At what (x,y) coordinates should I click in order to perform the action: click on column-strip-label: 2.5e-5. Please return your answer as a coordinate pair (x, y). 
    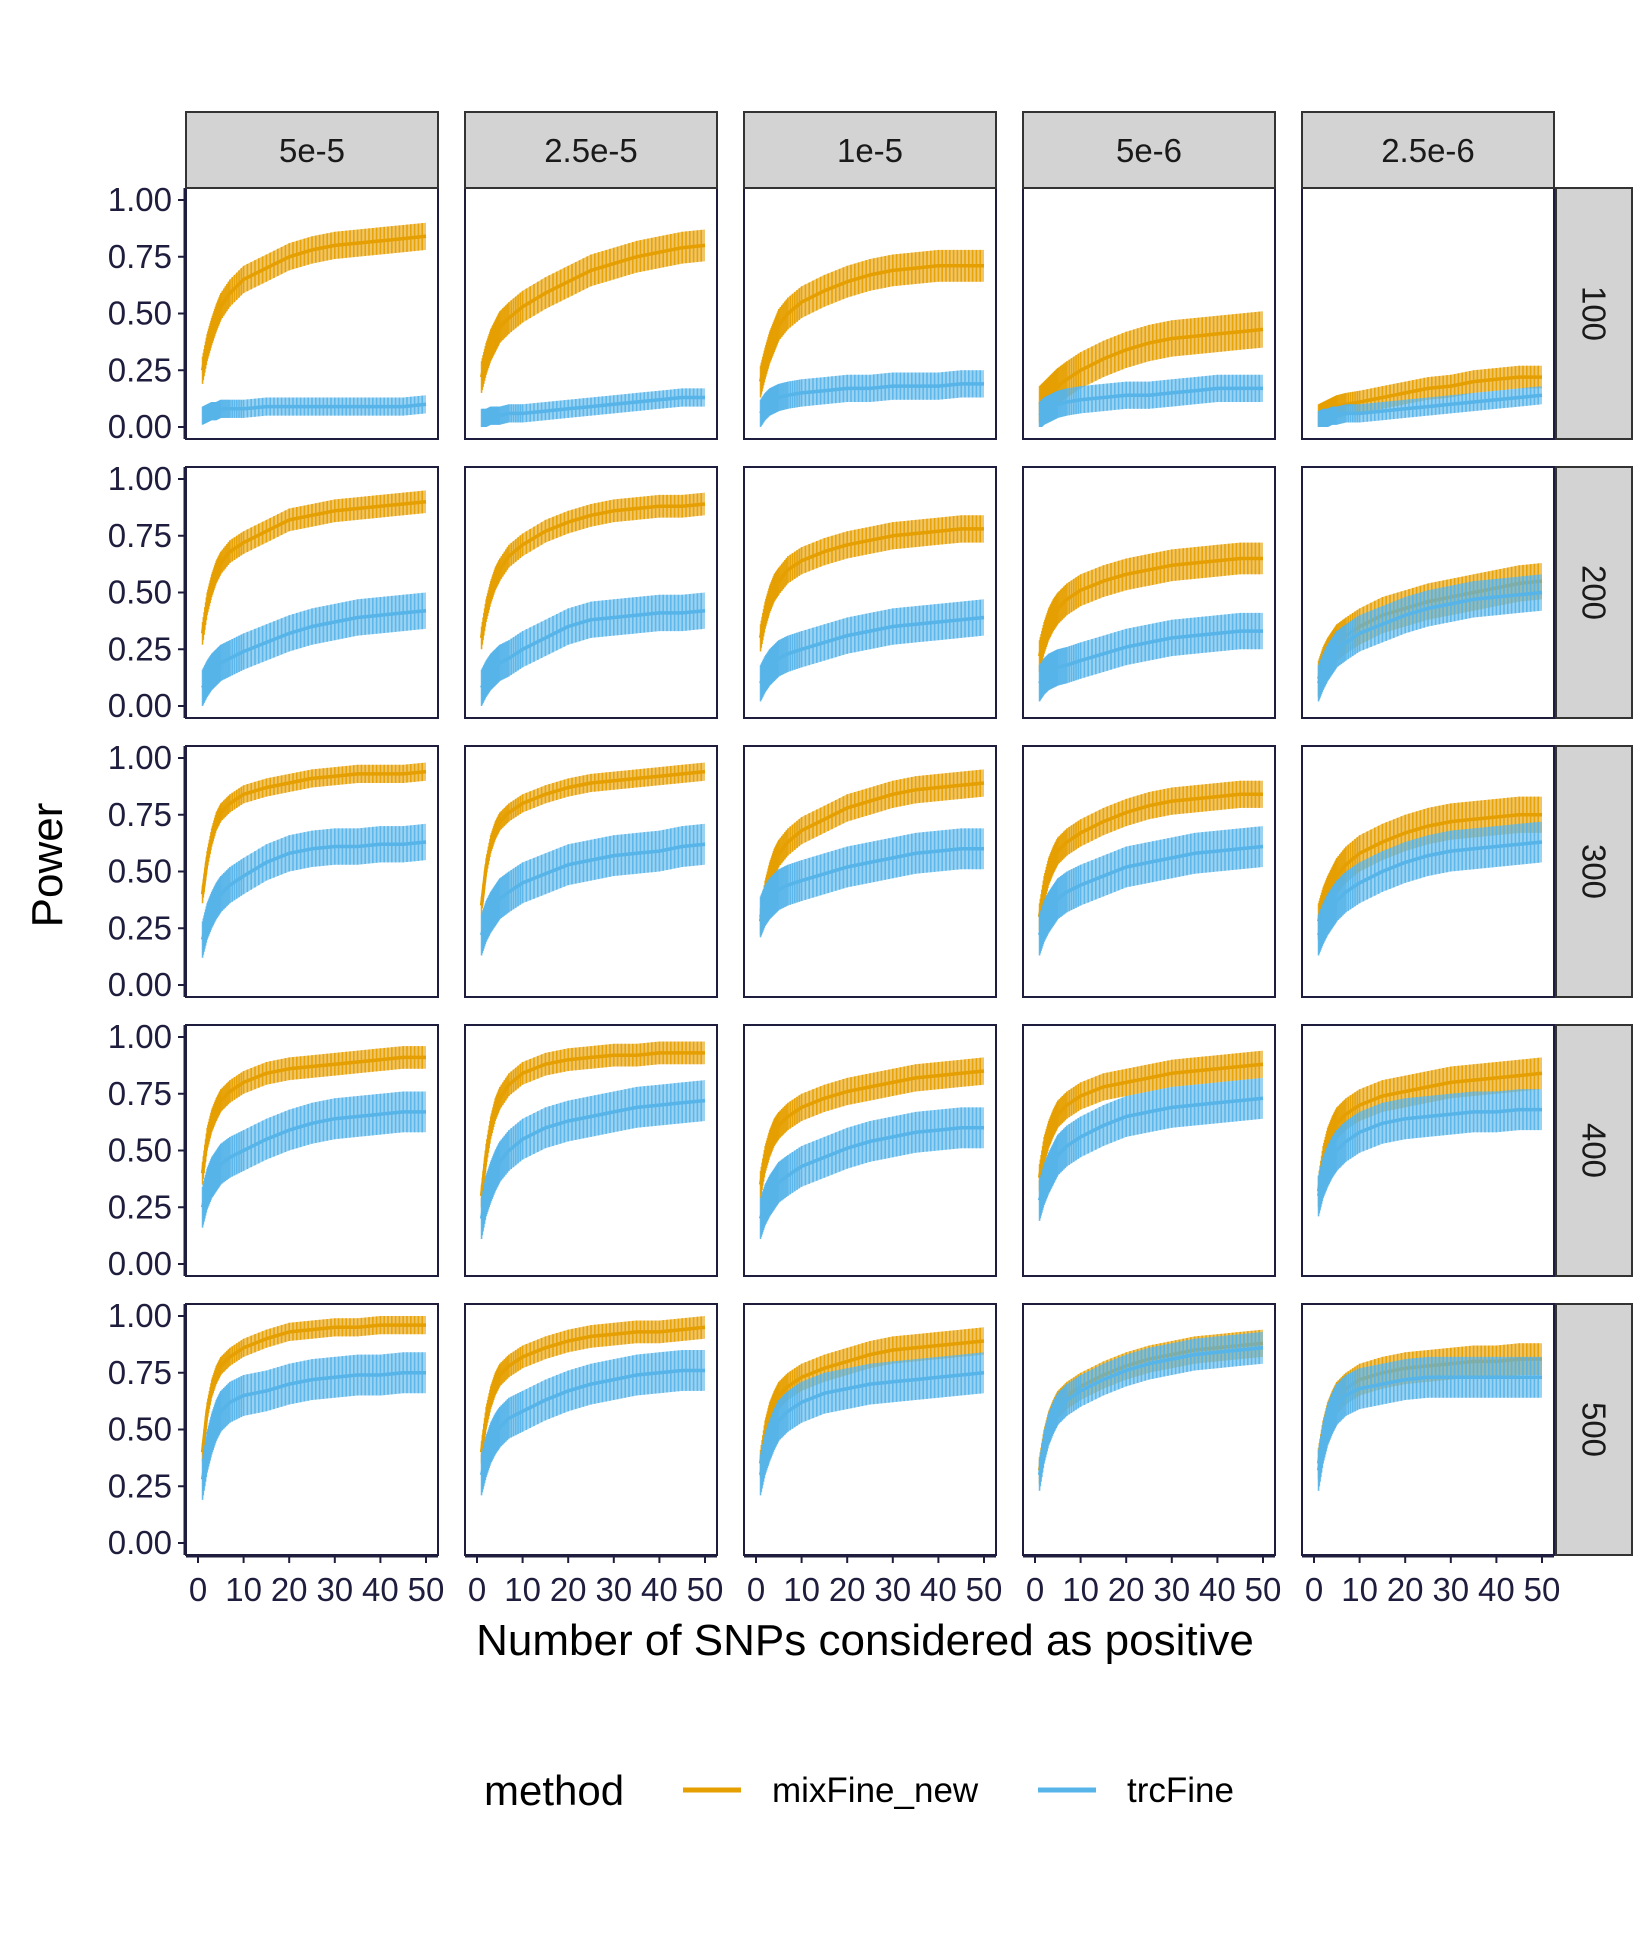
    Looking at the image, I should click on (591, 150).